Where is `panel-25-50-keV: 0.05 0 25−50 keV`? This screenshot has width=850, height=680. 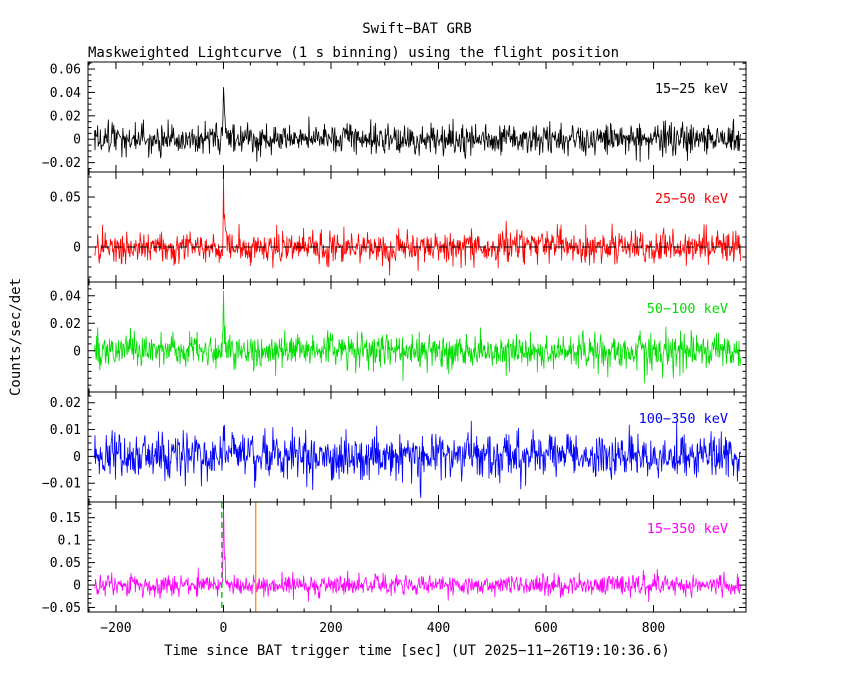
panel-25-50-keV: 0.05 0 25−50 keV is located at coordinates (398, 227).